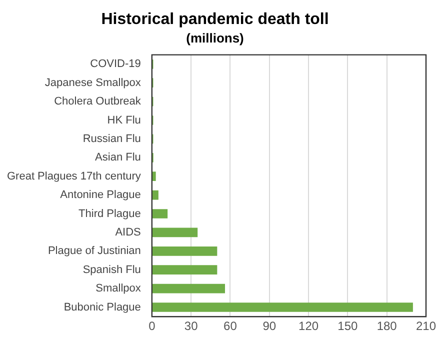 This screenshot has width=448, height=345. Describe the element at coordinates (94, 251) in the screenshot. I see `y-tick-label: Plague of Justinian` at that location.